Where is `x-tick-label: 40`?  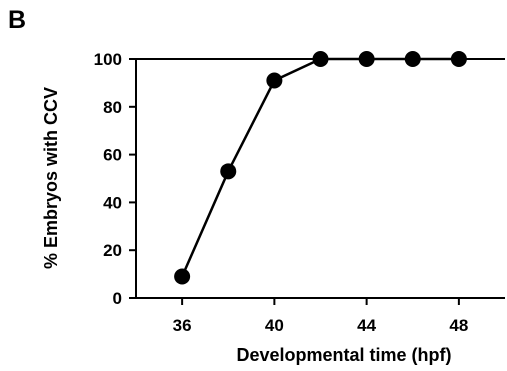
x-tick-label: 40 is located at coordinates (274, 325).